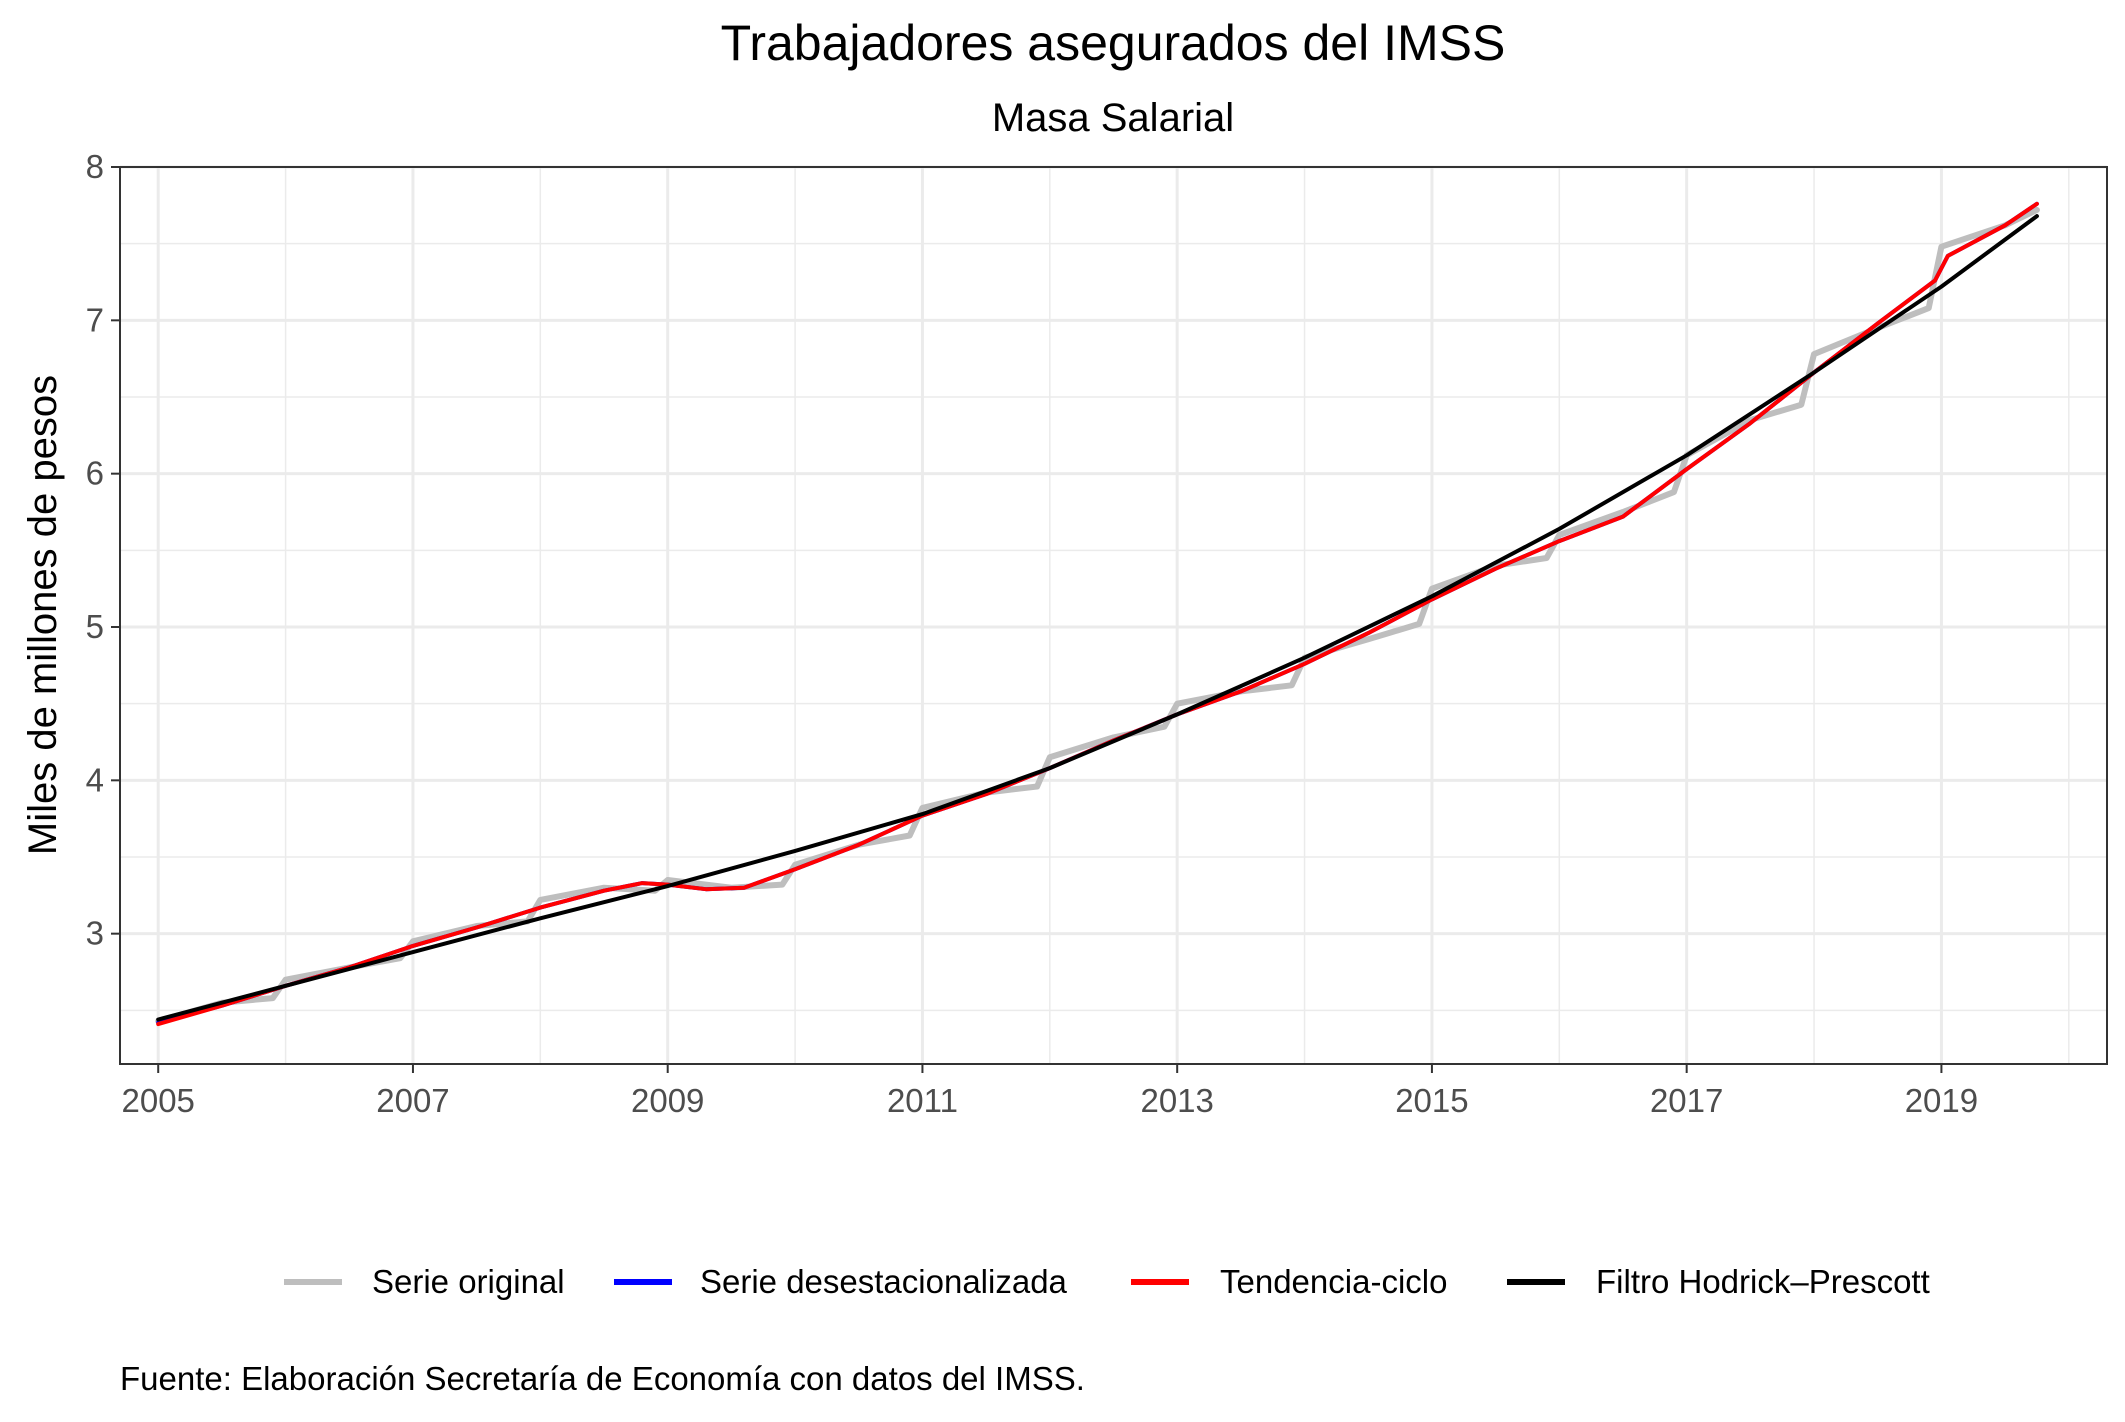 The width and height of the screenshot is (2125, 1422). What do you see at coordinates (468, 1281) in the screenshot?
I see `legend-label-serie-original: Serie original` at bounding box center [468, 1281].